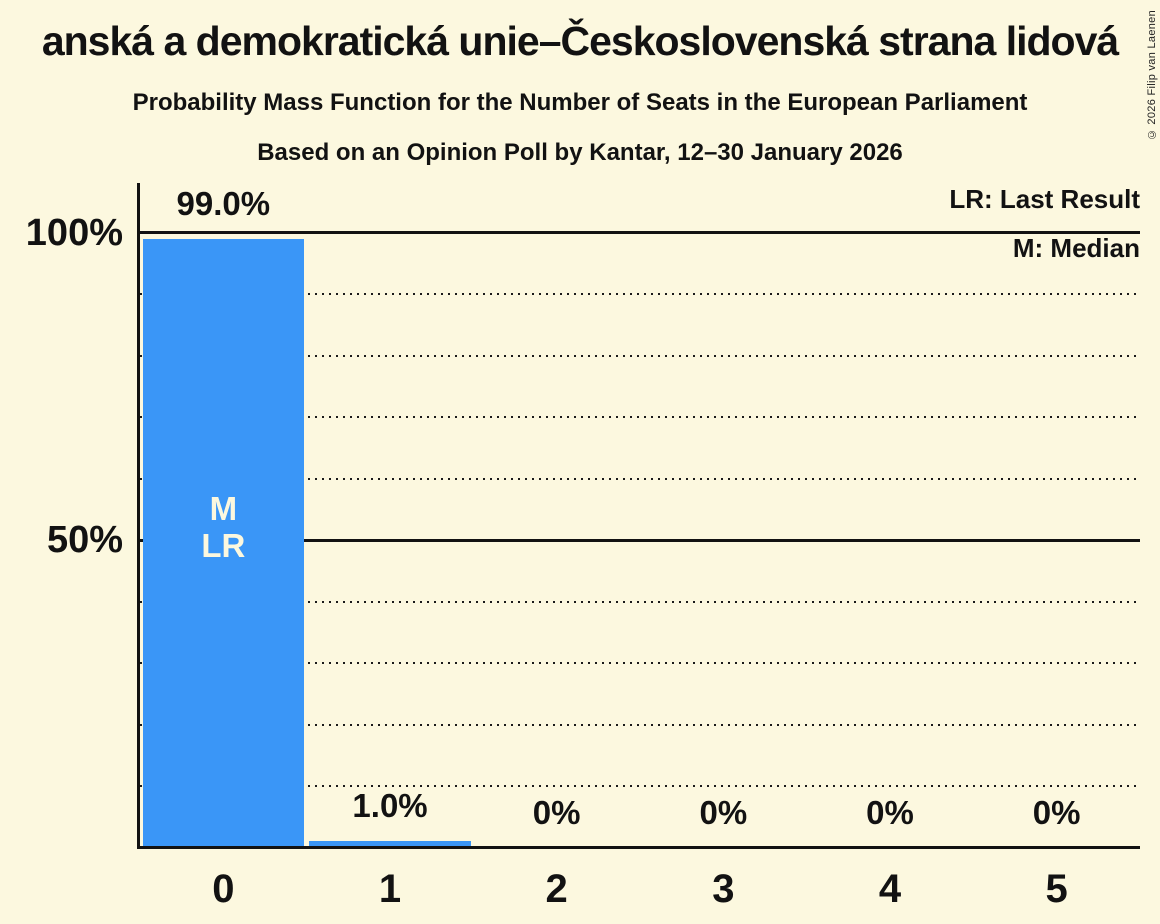 Image resolution: width=1160 pixels, height=924 pixels. What do you see at coordinates (223, 545) in the screenshot?
I see `last-result-marker: LR` at bounding box center [223, 545].